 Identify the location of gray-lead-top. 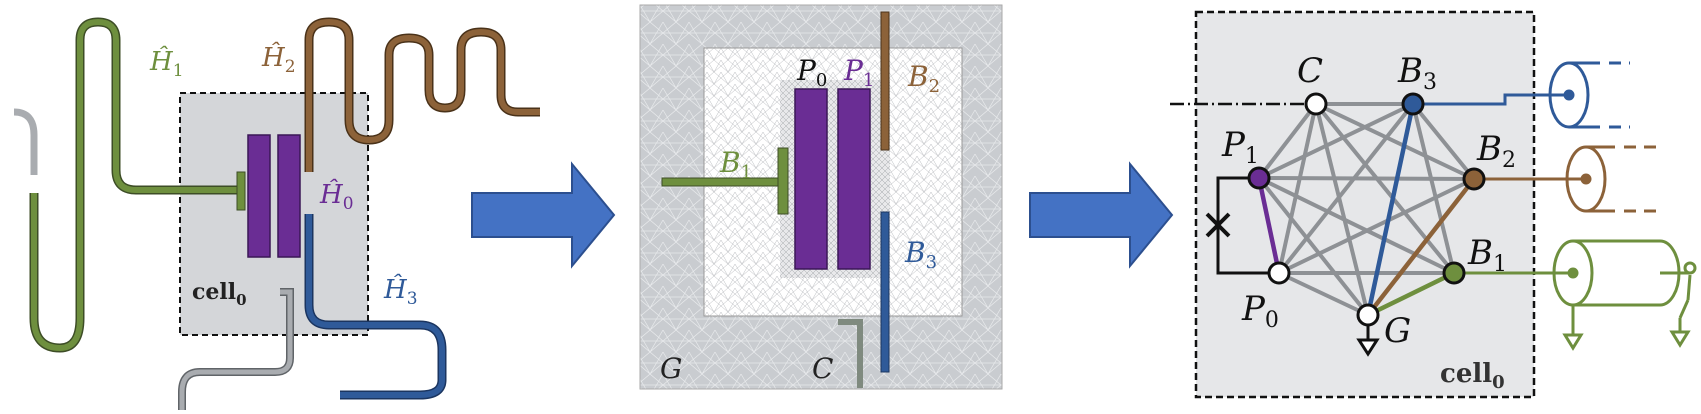
(25, 141).